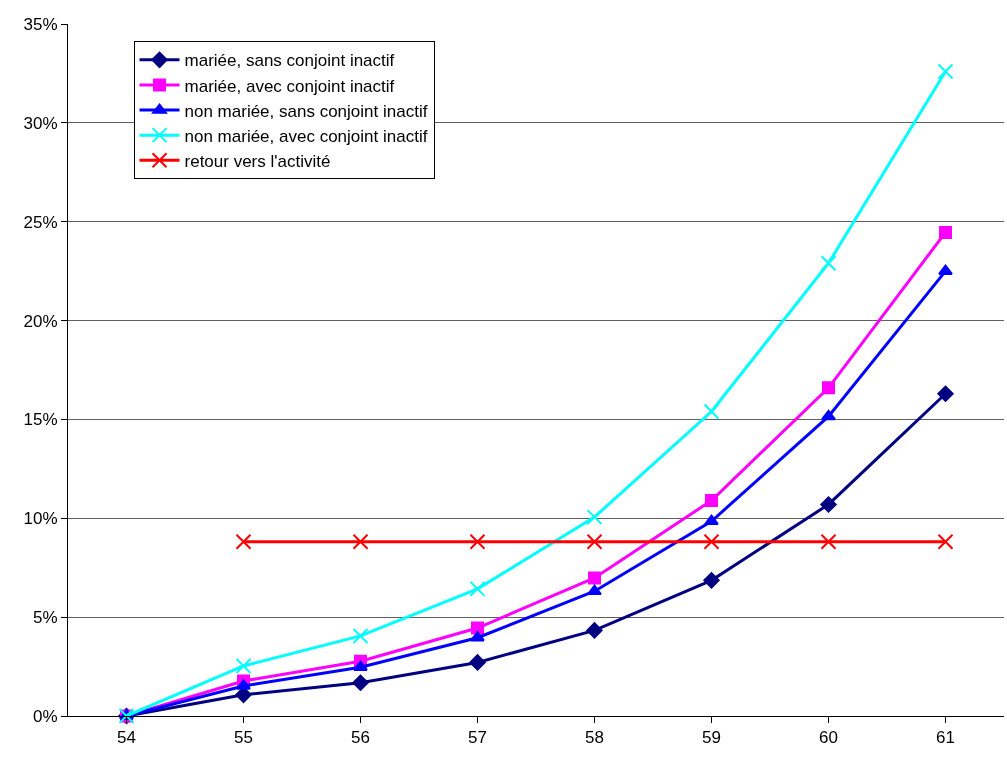 Image resolution: width=1007 pixels, height=758 pixels. Describe the element at coordinates (306, 136) in the screenshot. I see `legend-label: non mariée, avec conjoint inactif` at that location.